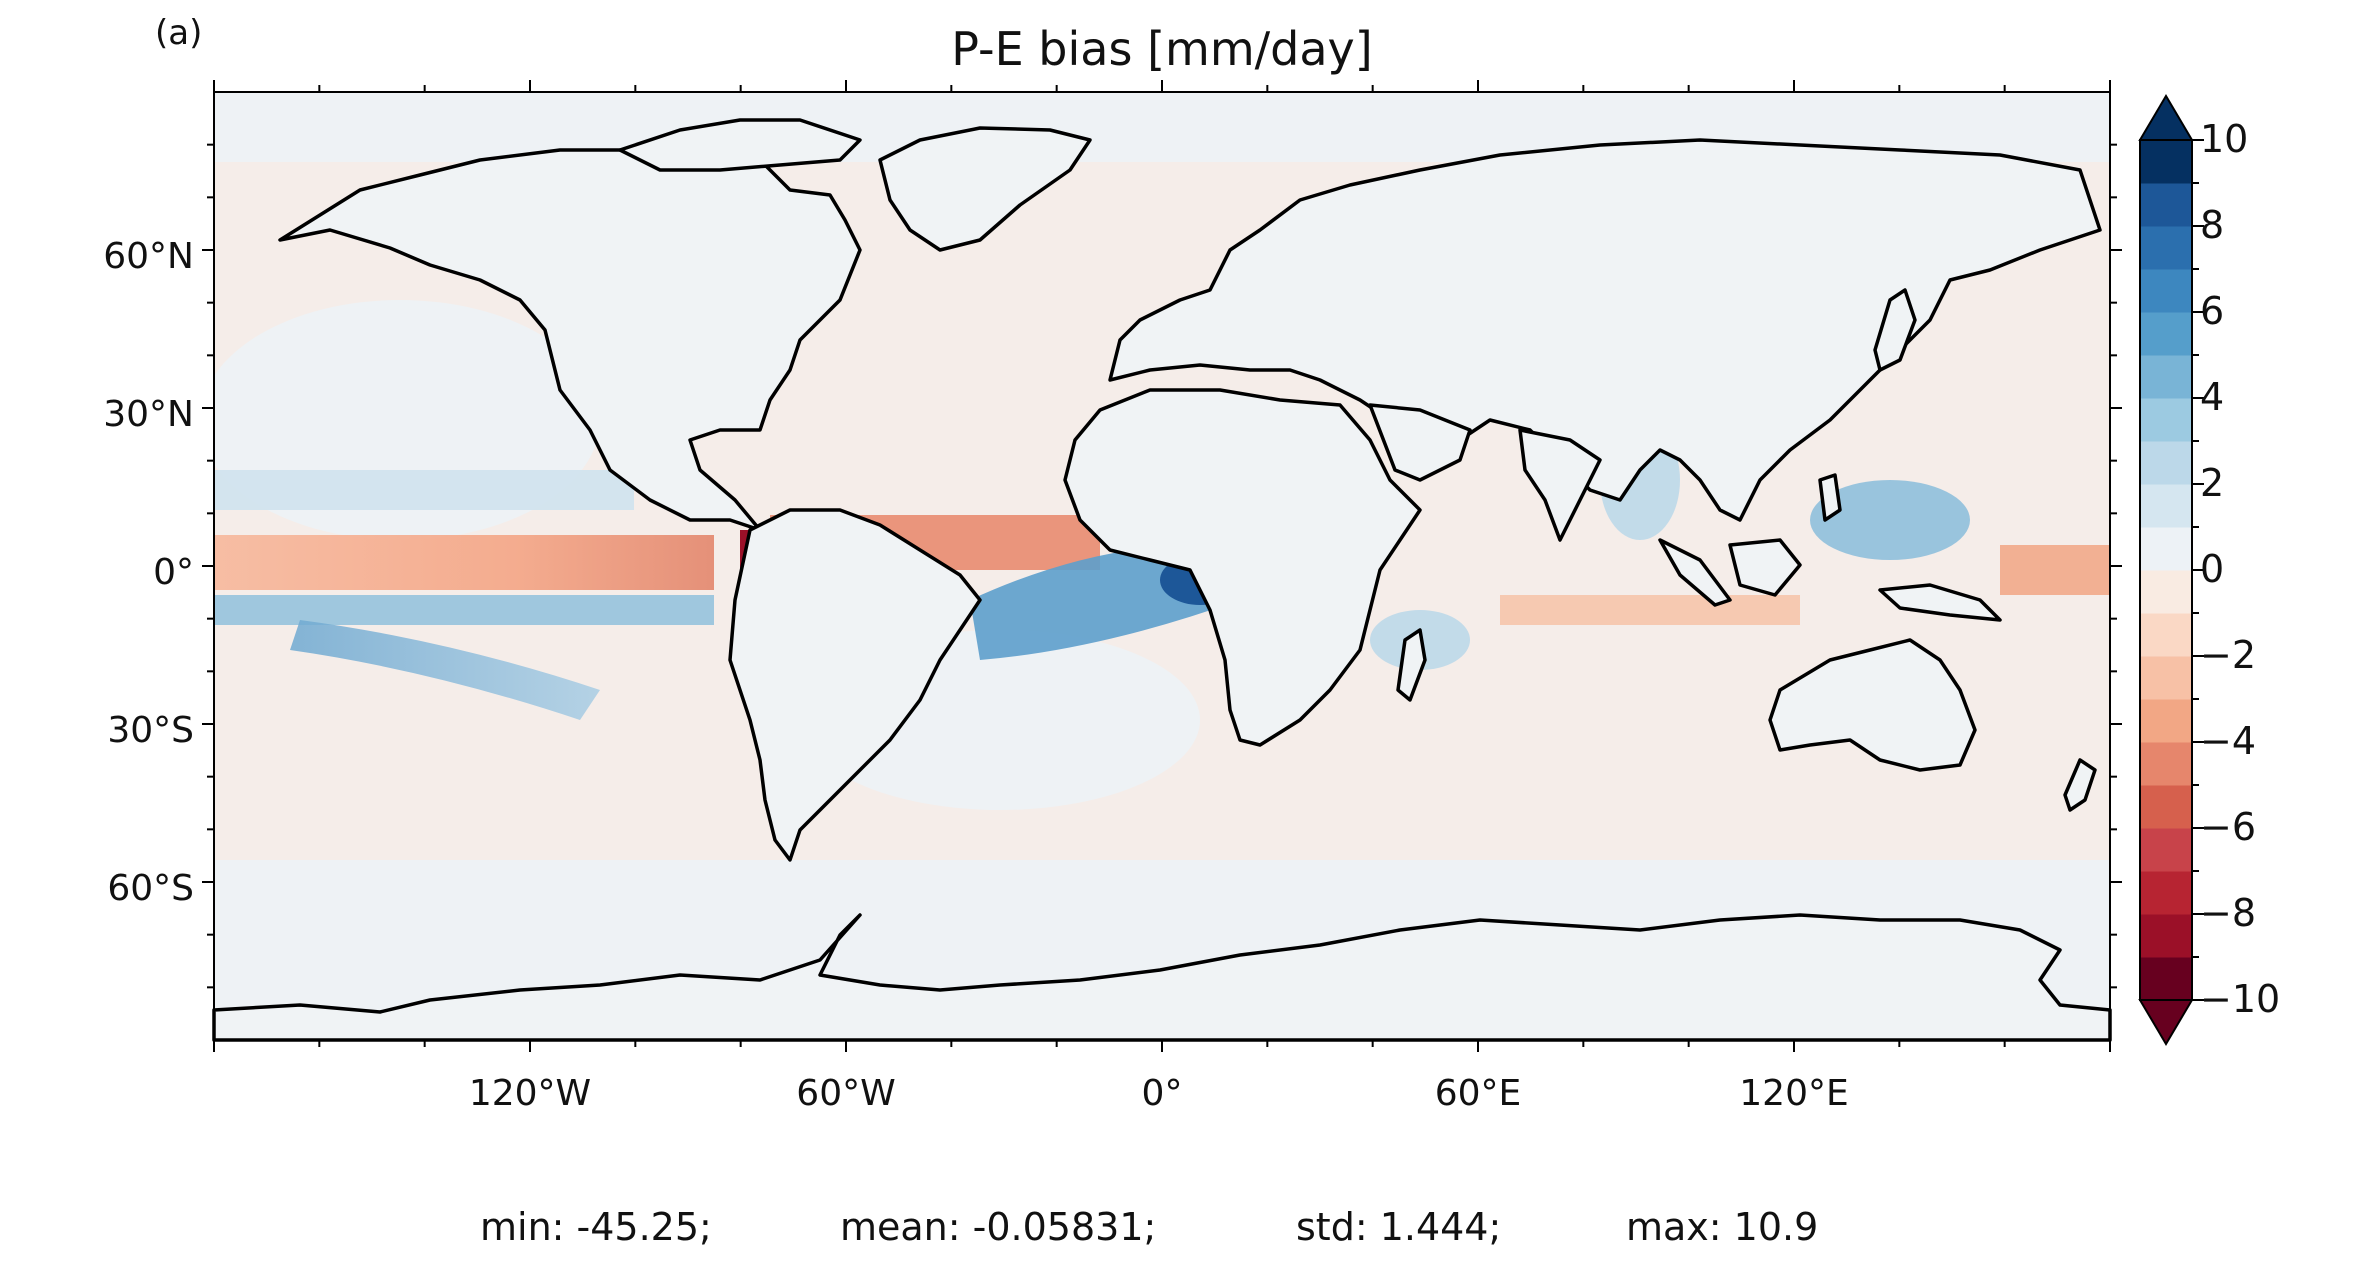  What do you see at coordinates (985, 189) in the screenshot?
I see `greenland` at bounding box center [985, 189].